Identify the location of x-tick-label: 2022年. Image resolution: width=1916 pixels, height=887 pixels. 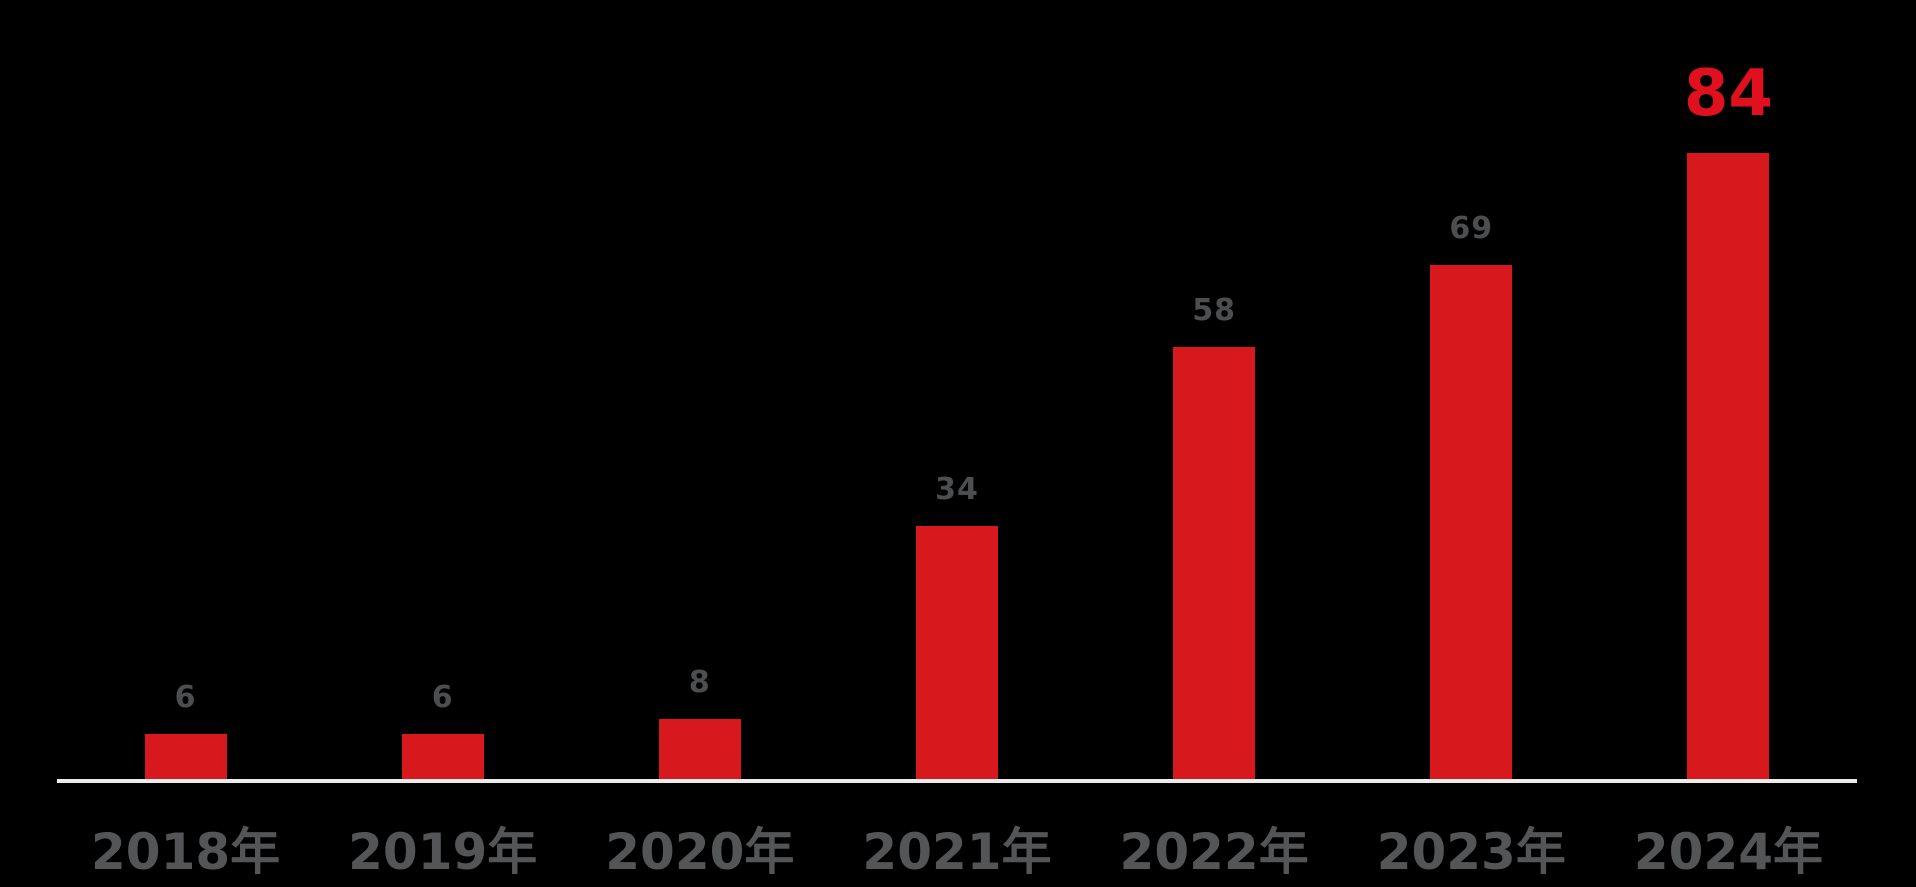
(1214, 852).